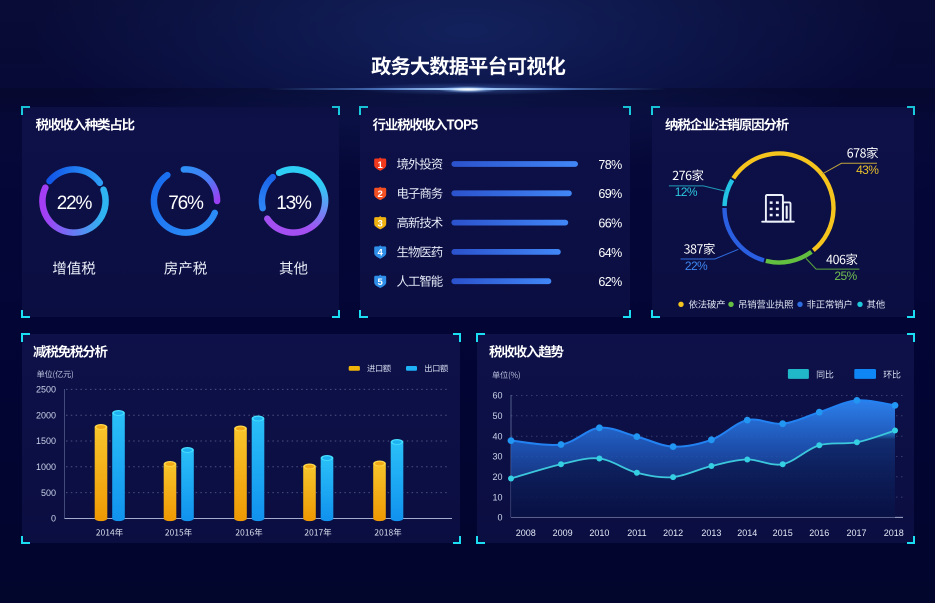 The height and width of the screenshot is (603, 935). What do you see at coordinates (380, 194) in the screenshot?
I see `svg-text: 2` at bounding box center [380, 194].